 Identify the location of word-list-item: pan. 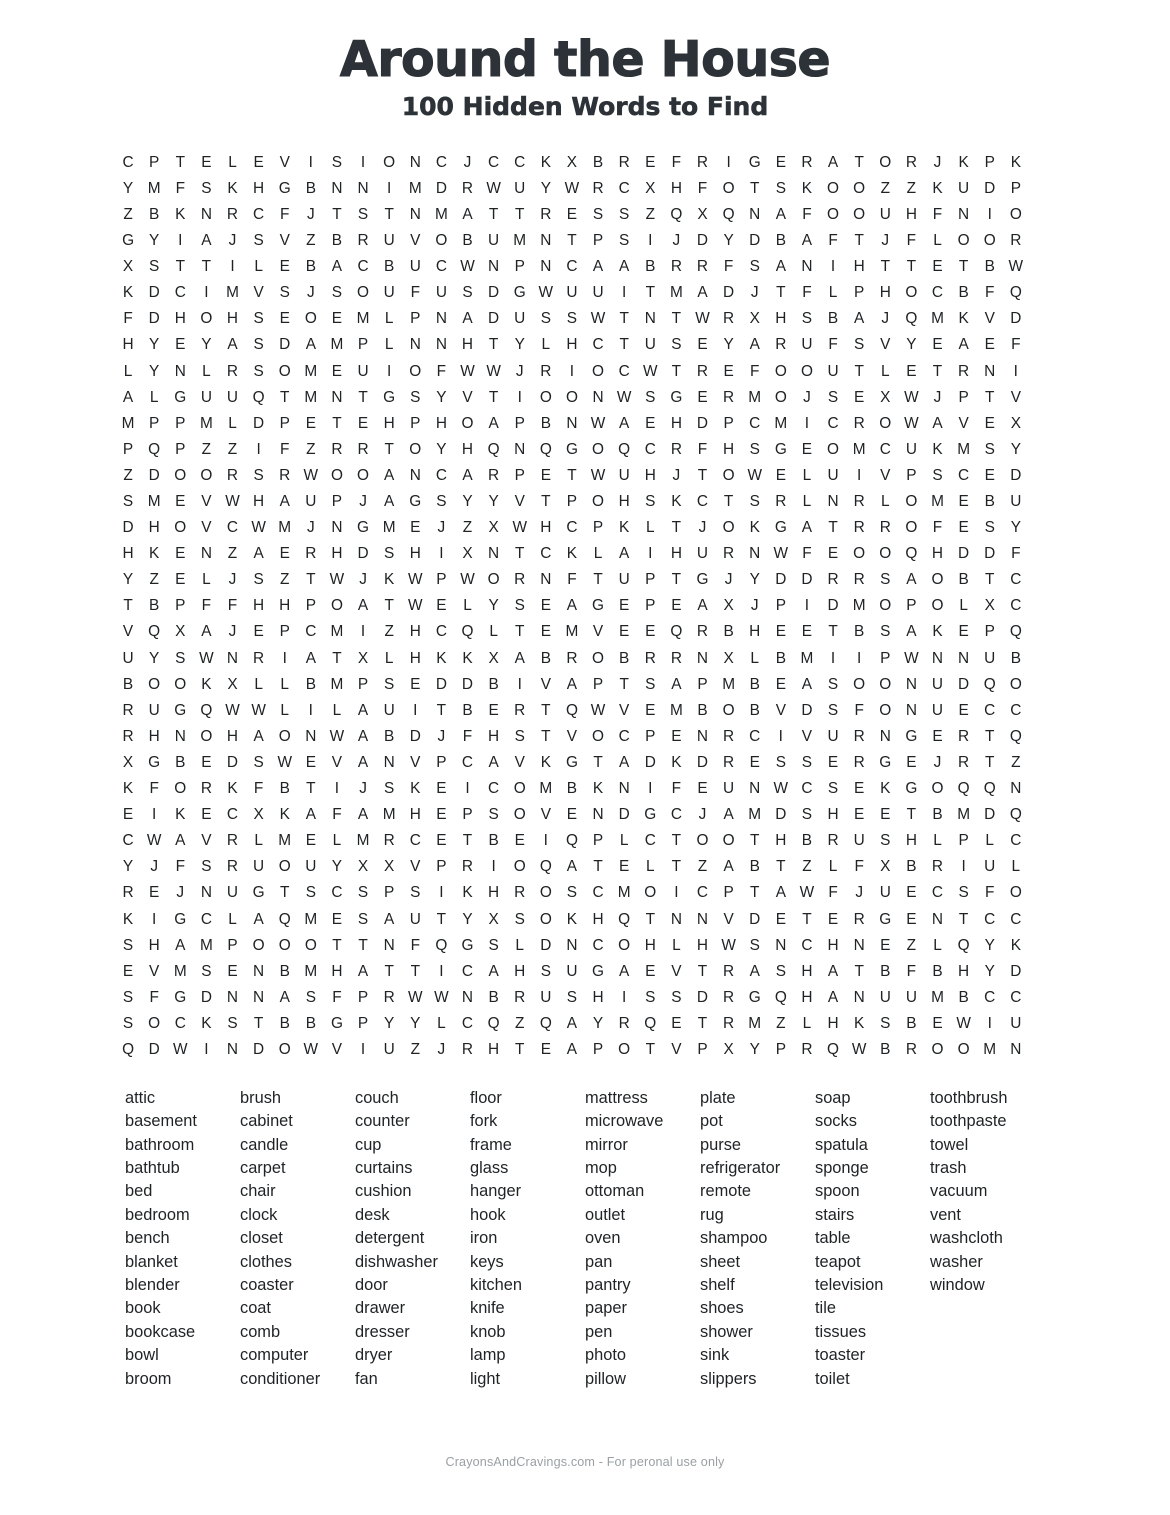
(599, 1261).